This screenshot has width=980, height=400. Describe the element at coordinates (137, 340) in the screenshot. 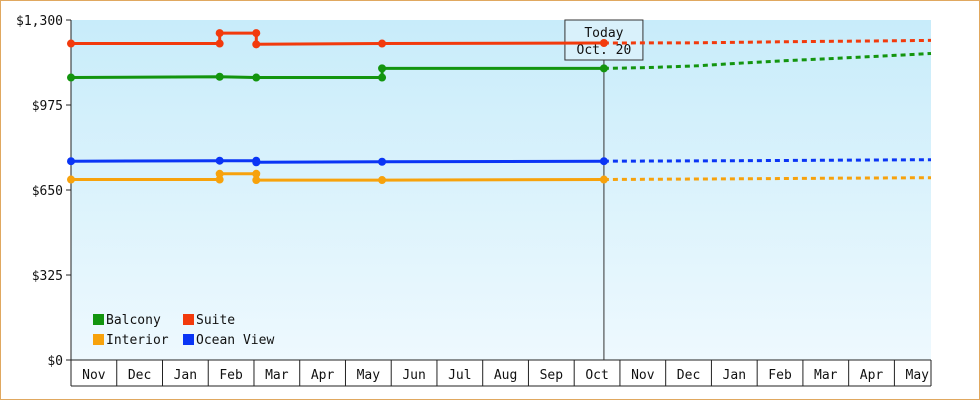

I see `legend-label-interior: Interior` at that location.